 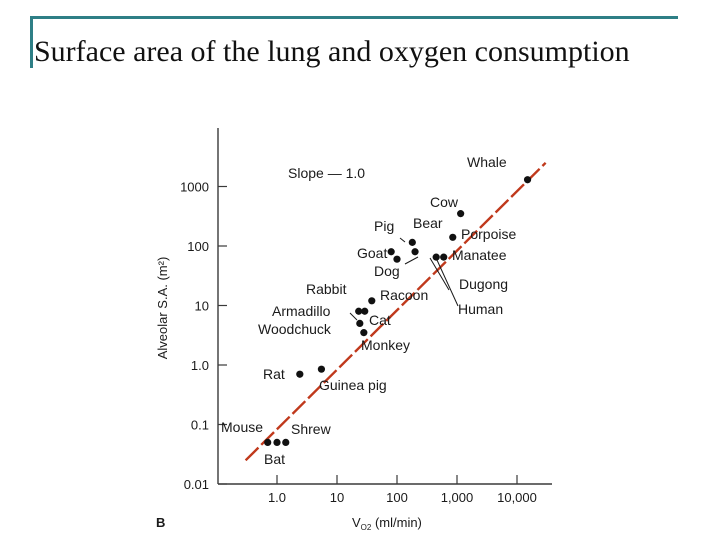 What do you see at coordinates (196, 484) in the screenshot?
I see `y-tick-label: 0.01` at bounding box center [196, 484].